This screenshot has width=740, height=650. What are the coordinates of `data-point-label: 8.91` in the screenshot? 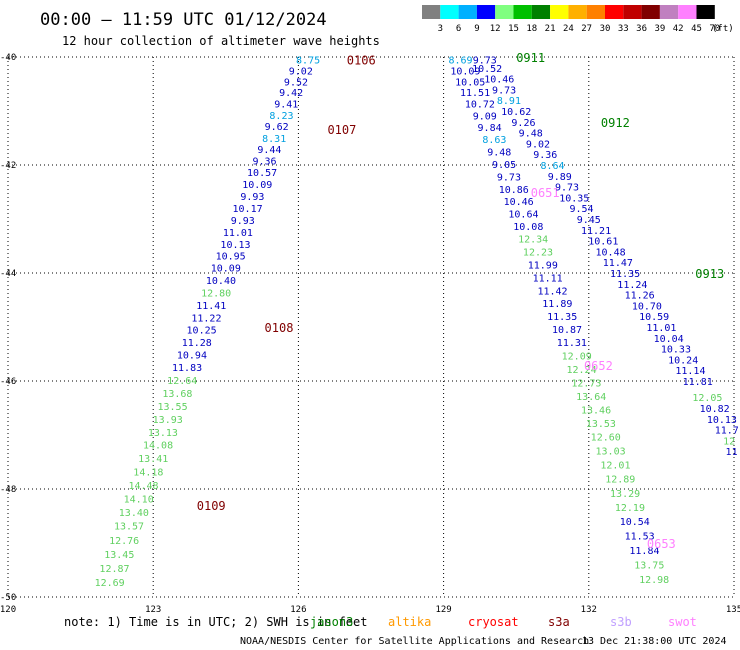 It's located at (509, 101).